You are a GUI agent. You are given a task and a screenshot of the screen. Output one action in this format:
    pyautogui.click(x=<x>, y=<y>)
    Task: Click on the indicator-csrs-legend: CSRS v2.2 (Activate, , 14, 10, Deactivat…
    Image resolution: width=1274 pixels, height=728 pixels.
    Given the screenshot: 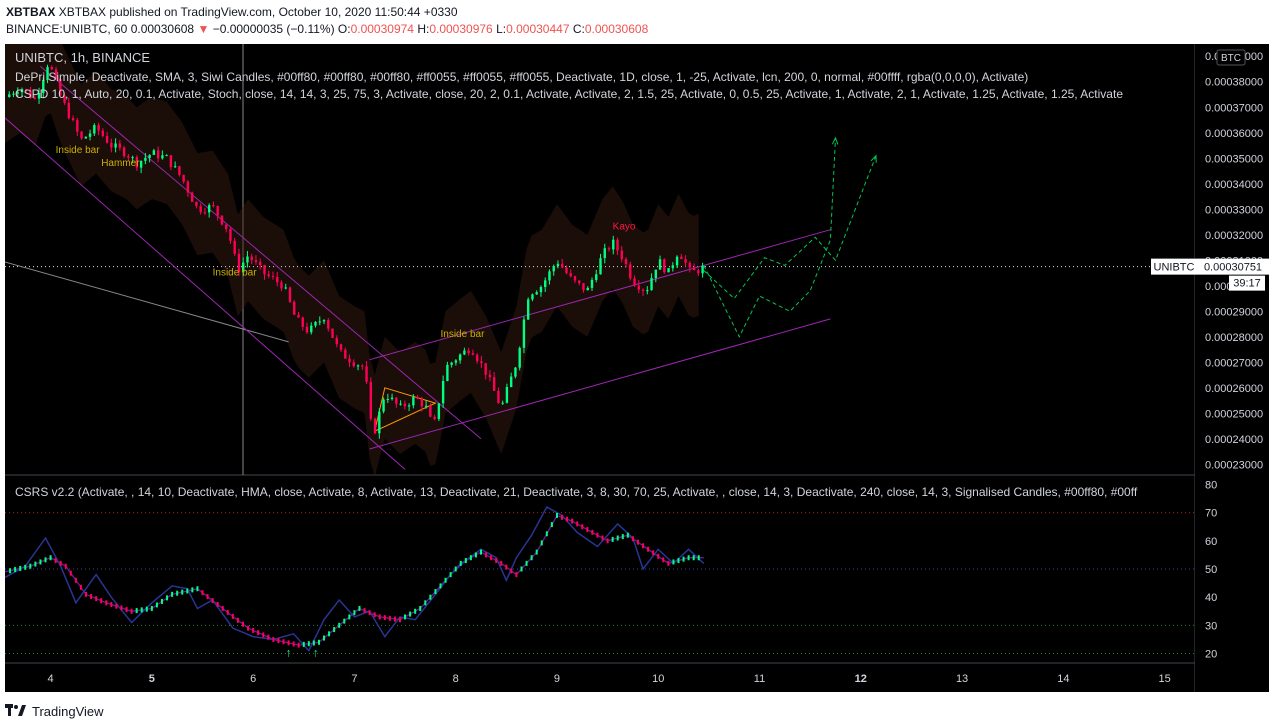 What is the action you would take?
    pyautogui.click(x=576, y=492)
    